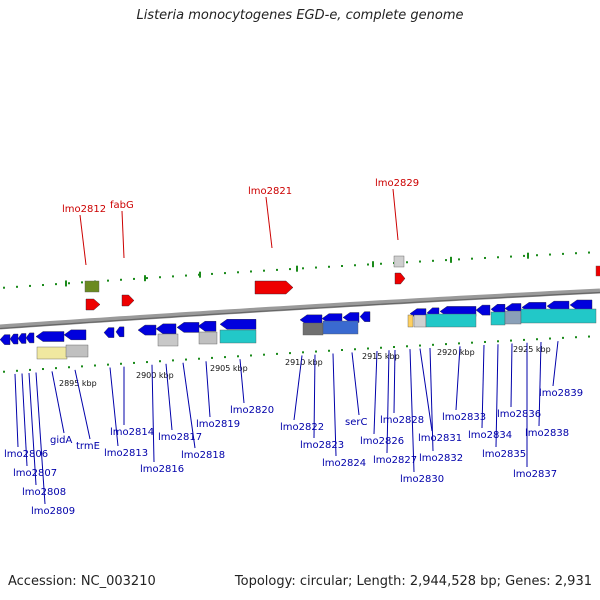 This screenshot has width=600, height=600. What do you see at coordinates (82, 581) in the screenshot?
I see `accession-text: Accession: NC_003210` at bounding box center [82, 581].